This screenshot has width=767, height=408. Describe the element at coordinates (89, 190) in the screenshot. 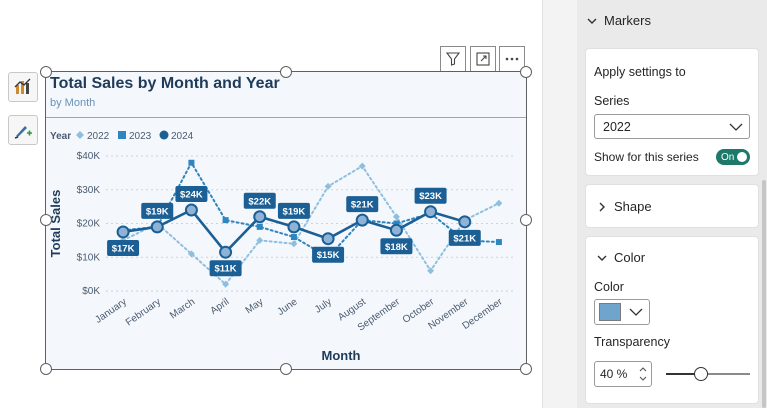

I see `y-tick-label: $30K` at that location.